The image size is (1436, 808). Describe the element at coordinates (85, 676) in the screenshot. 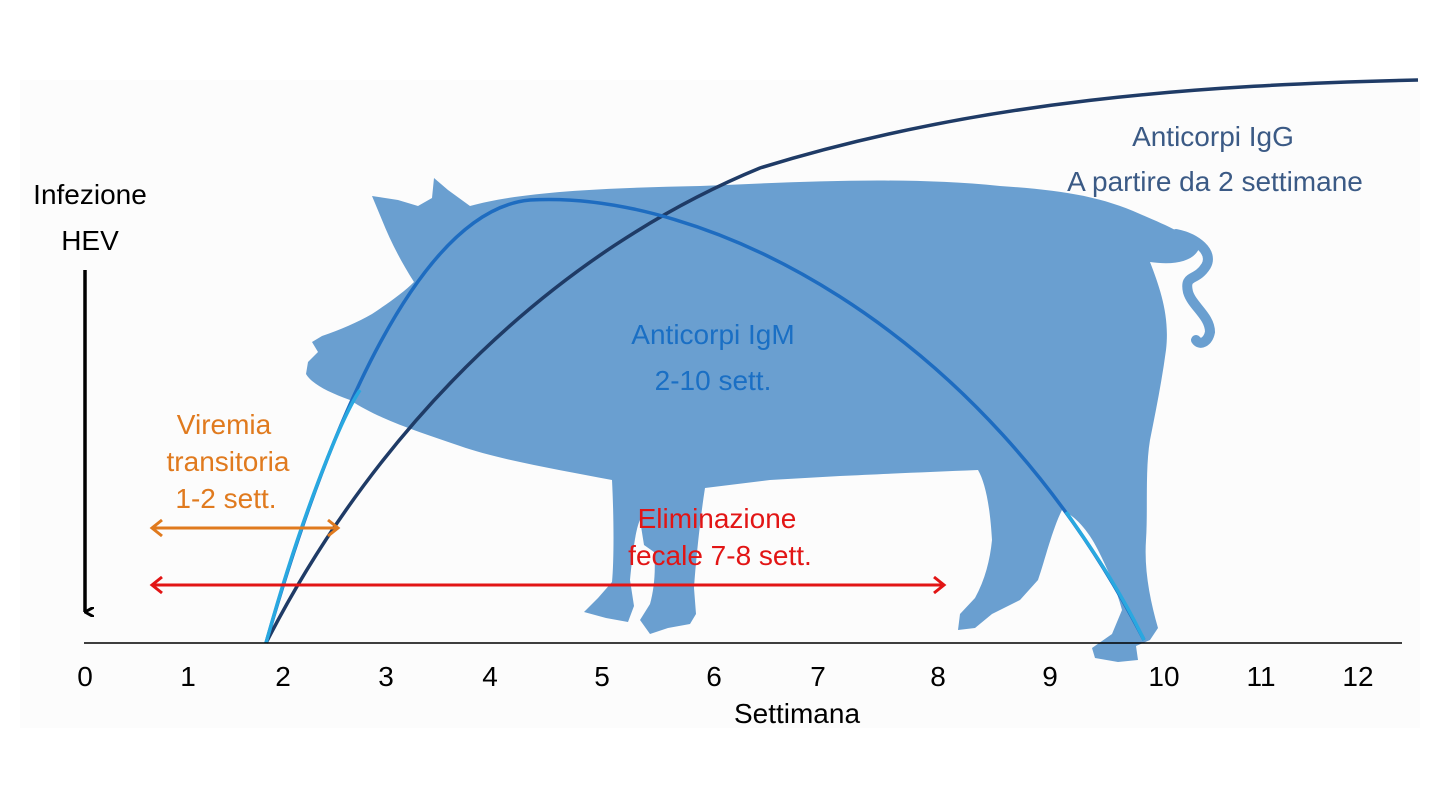

I see `tick-label: 0` at that location.